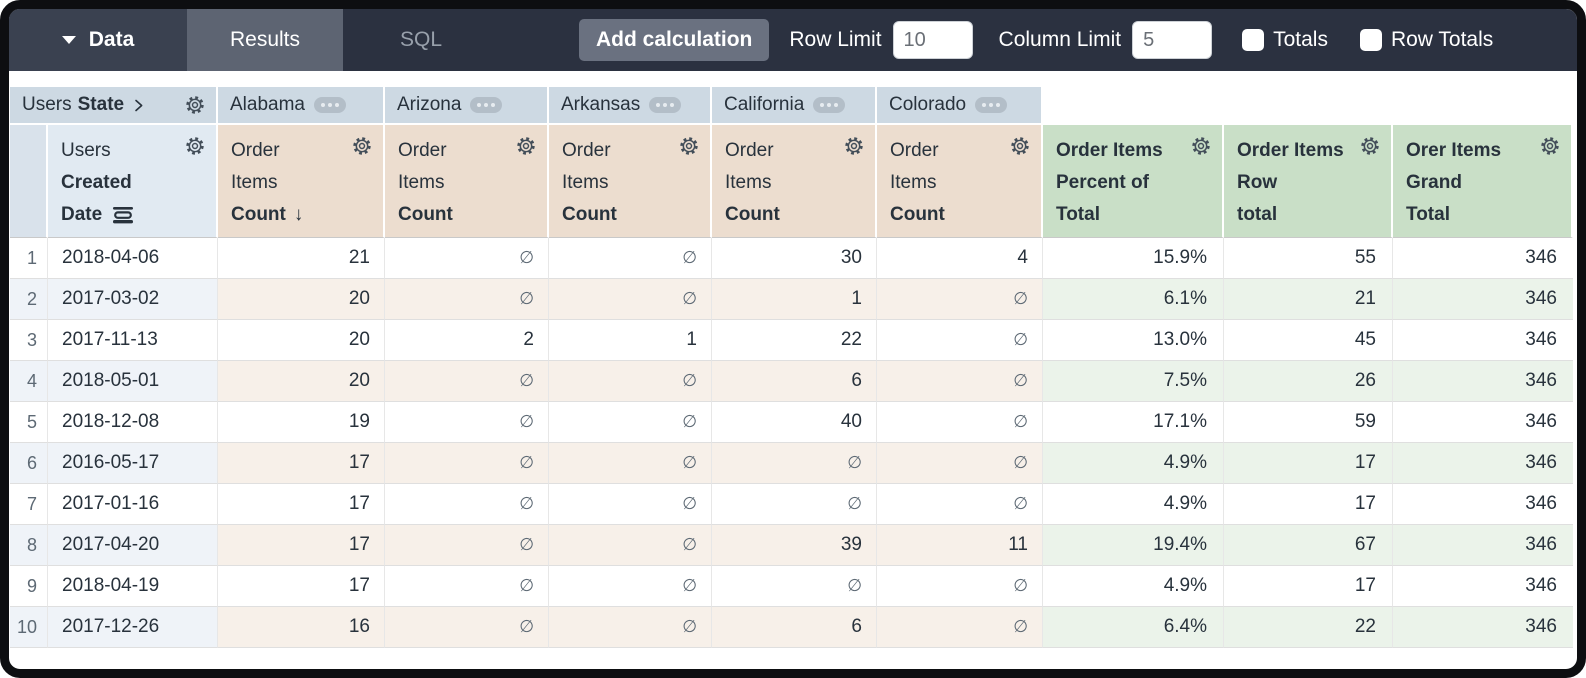 The width and height of the screenshot is (1586, 678). What do you see at coordinates (630, 106) in the screenshot?
I see `pivot-value-arkansas: Arkansas` at bounding box center [630, 106].